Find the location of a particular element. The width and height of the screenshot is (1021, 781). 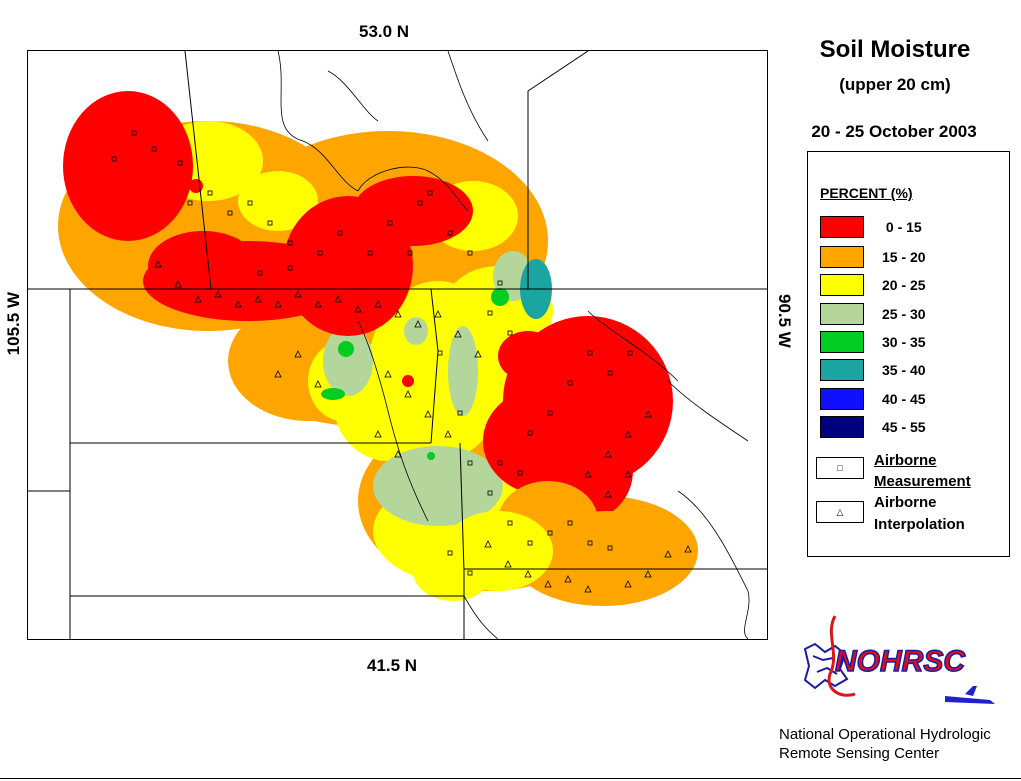

flourish-icon is located at coordinates (841, 656).